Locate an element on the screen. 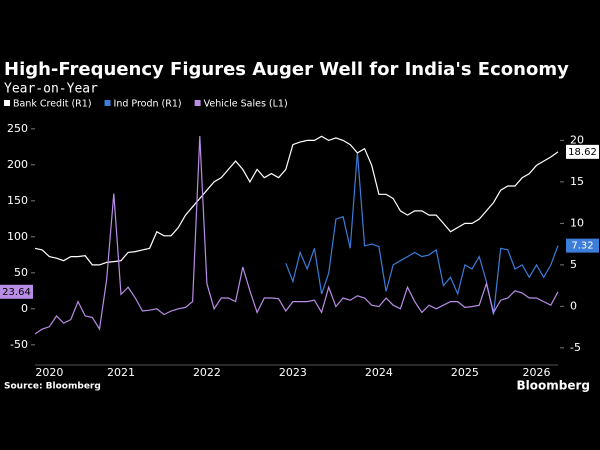 This screenshot has height=450, width=600. y-tick-label: 50 is located at coordinates (21, 272).